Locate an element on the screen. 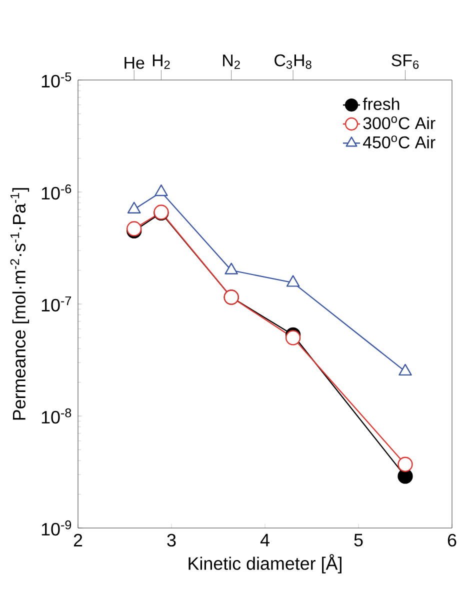 Image resolution: width=461 pixels, height=610 pixels. x-tick-label: 2 is located at coordinates (78, 540).